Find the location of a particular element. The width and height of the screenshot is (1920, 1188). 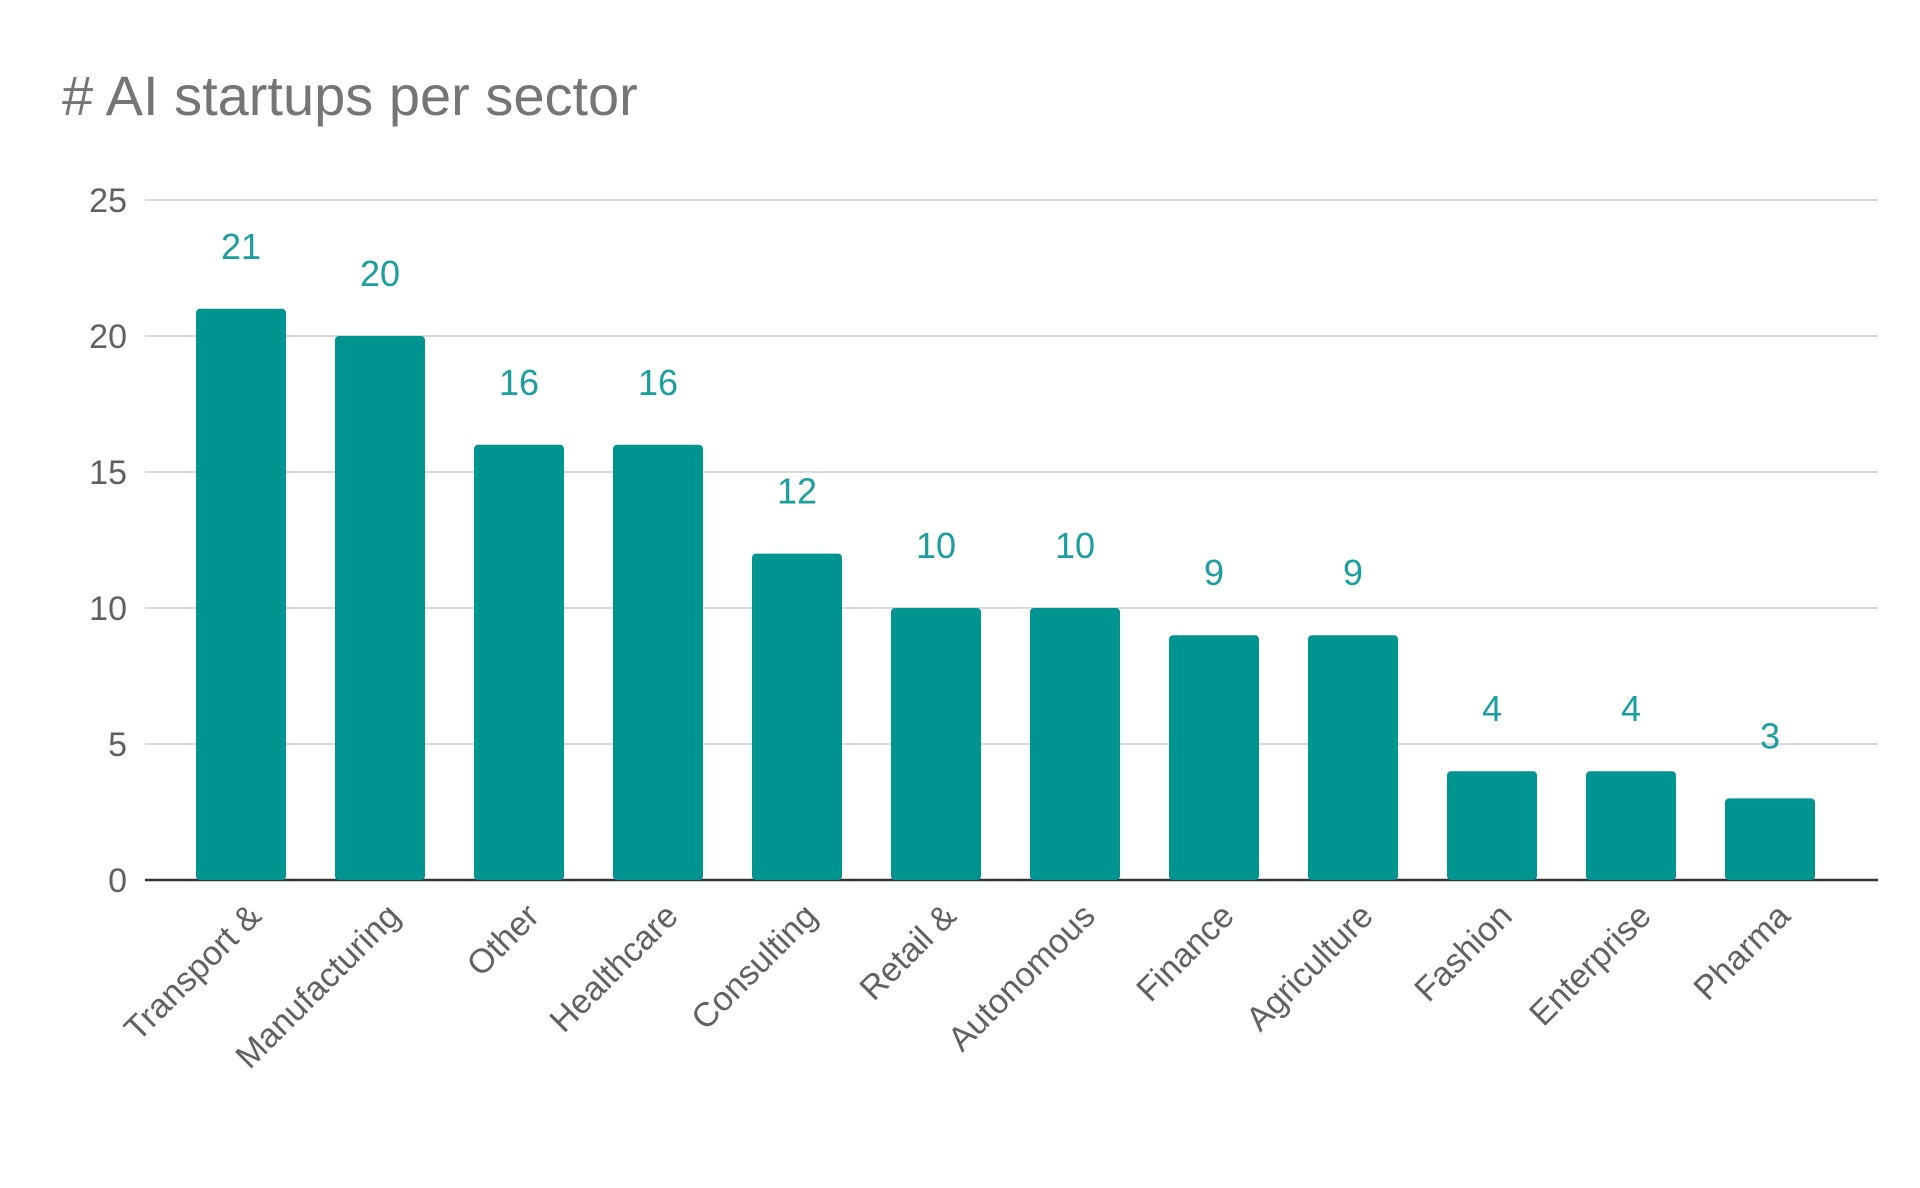

x-tick-label: Enterprise is located at coordinates (1590, 965).